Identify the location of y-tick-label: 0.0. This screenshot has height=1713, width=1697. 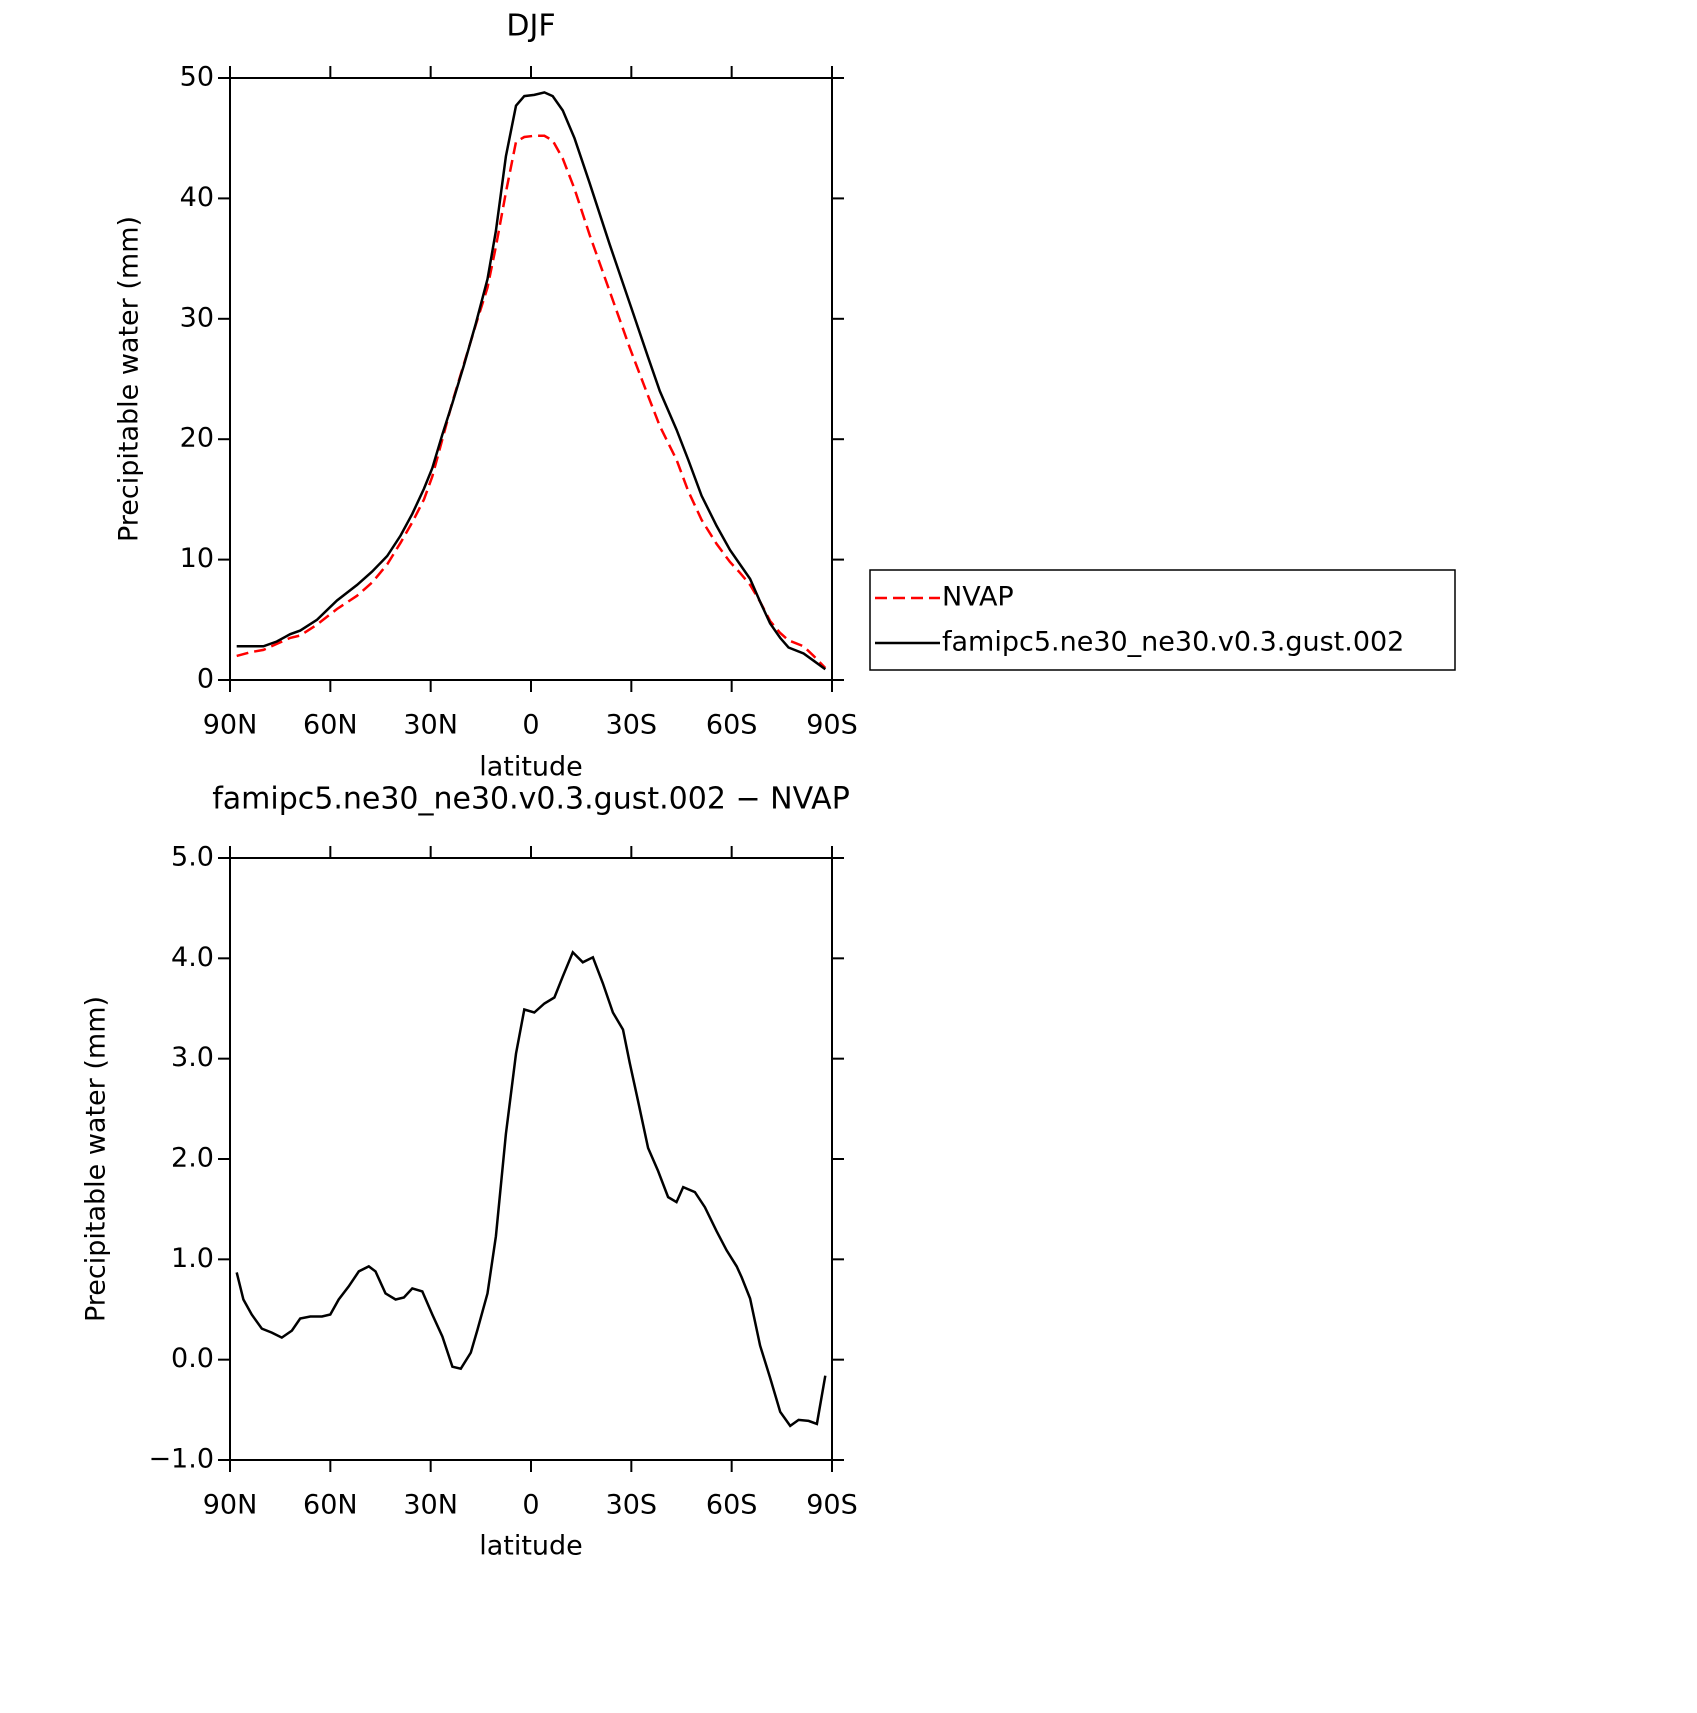
(192, 1358).